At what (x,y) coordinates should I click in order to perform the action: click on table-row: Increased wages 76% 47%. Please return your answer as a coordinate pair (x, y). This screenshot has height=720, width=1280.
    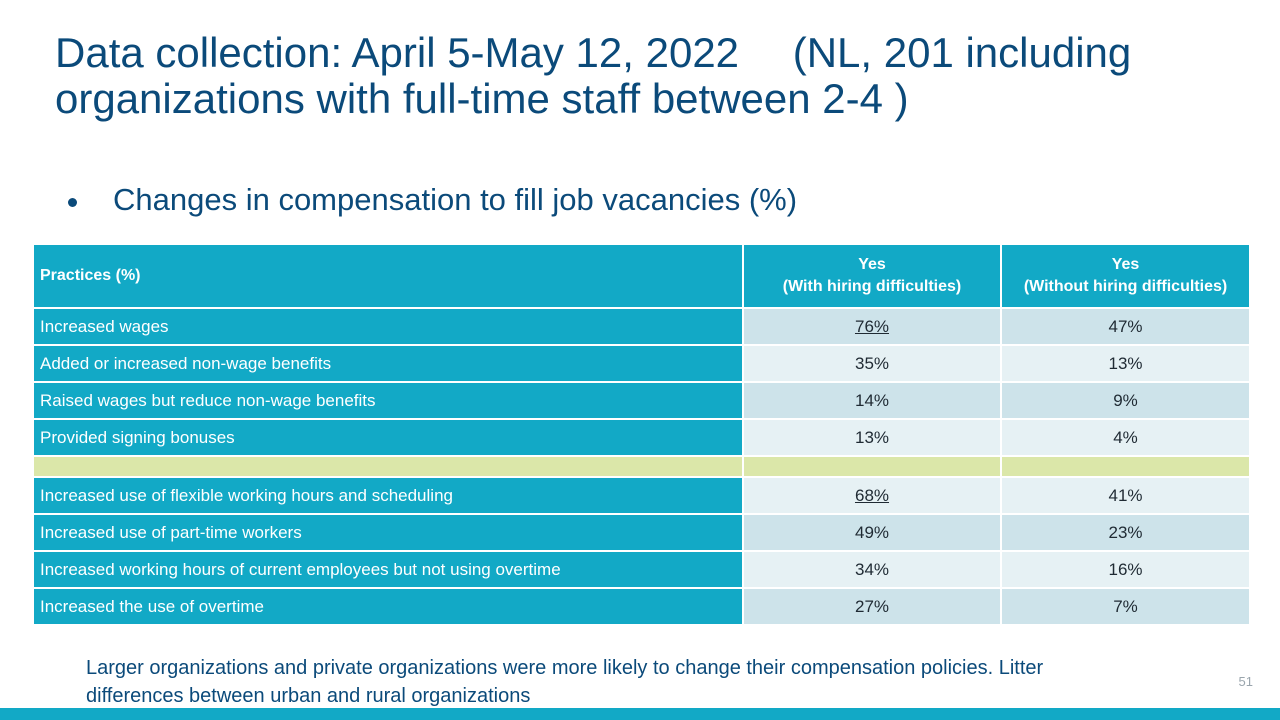
    Looking at the image, I should click on (641, 326).